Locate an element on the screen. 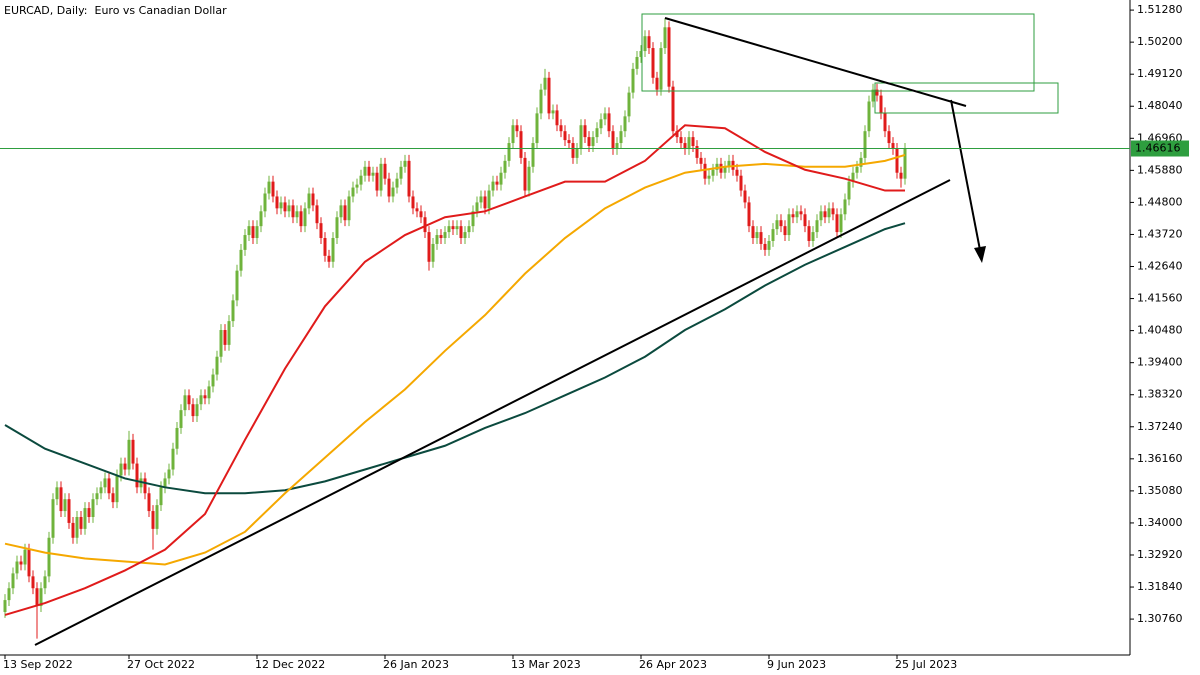 Image resolution: width=1200 pixels, height=675 pixels. x-tick-label: 27 Oct 2022 is located at coordinates (161, 664).